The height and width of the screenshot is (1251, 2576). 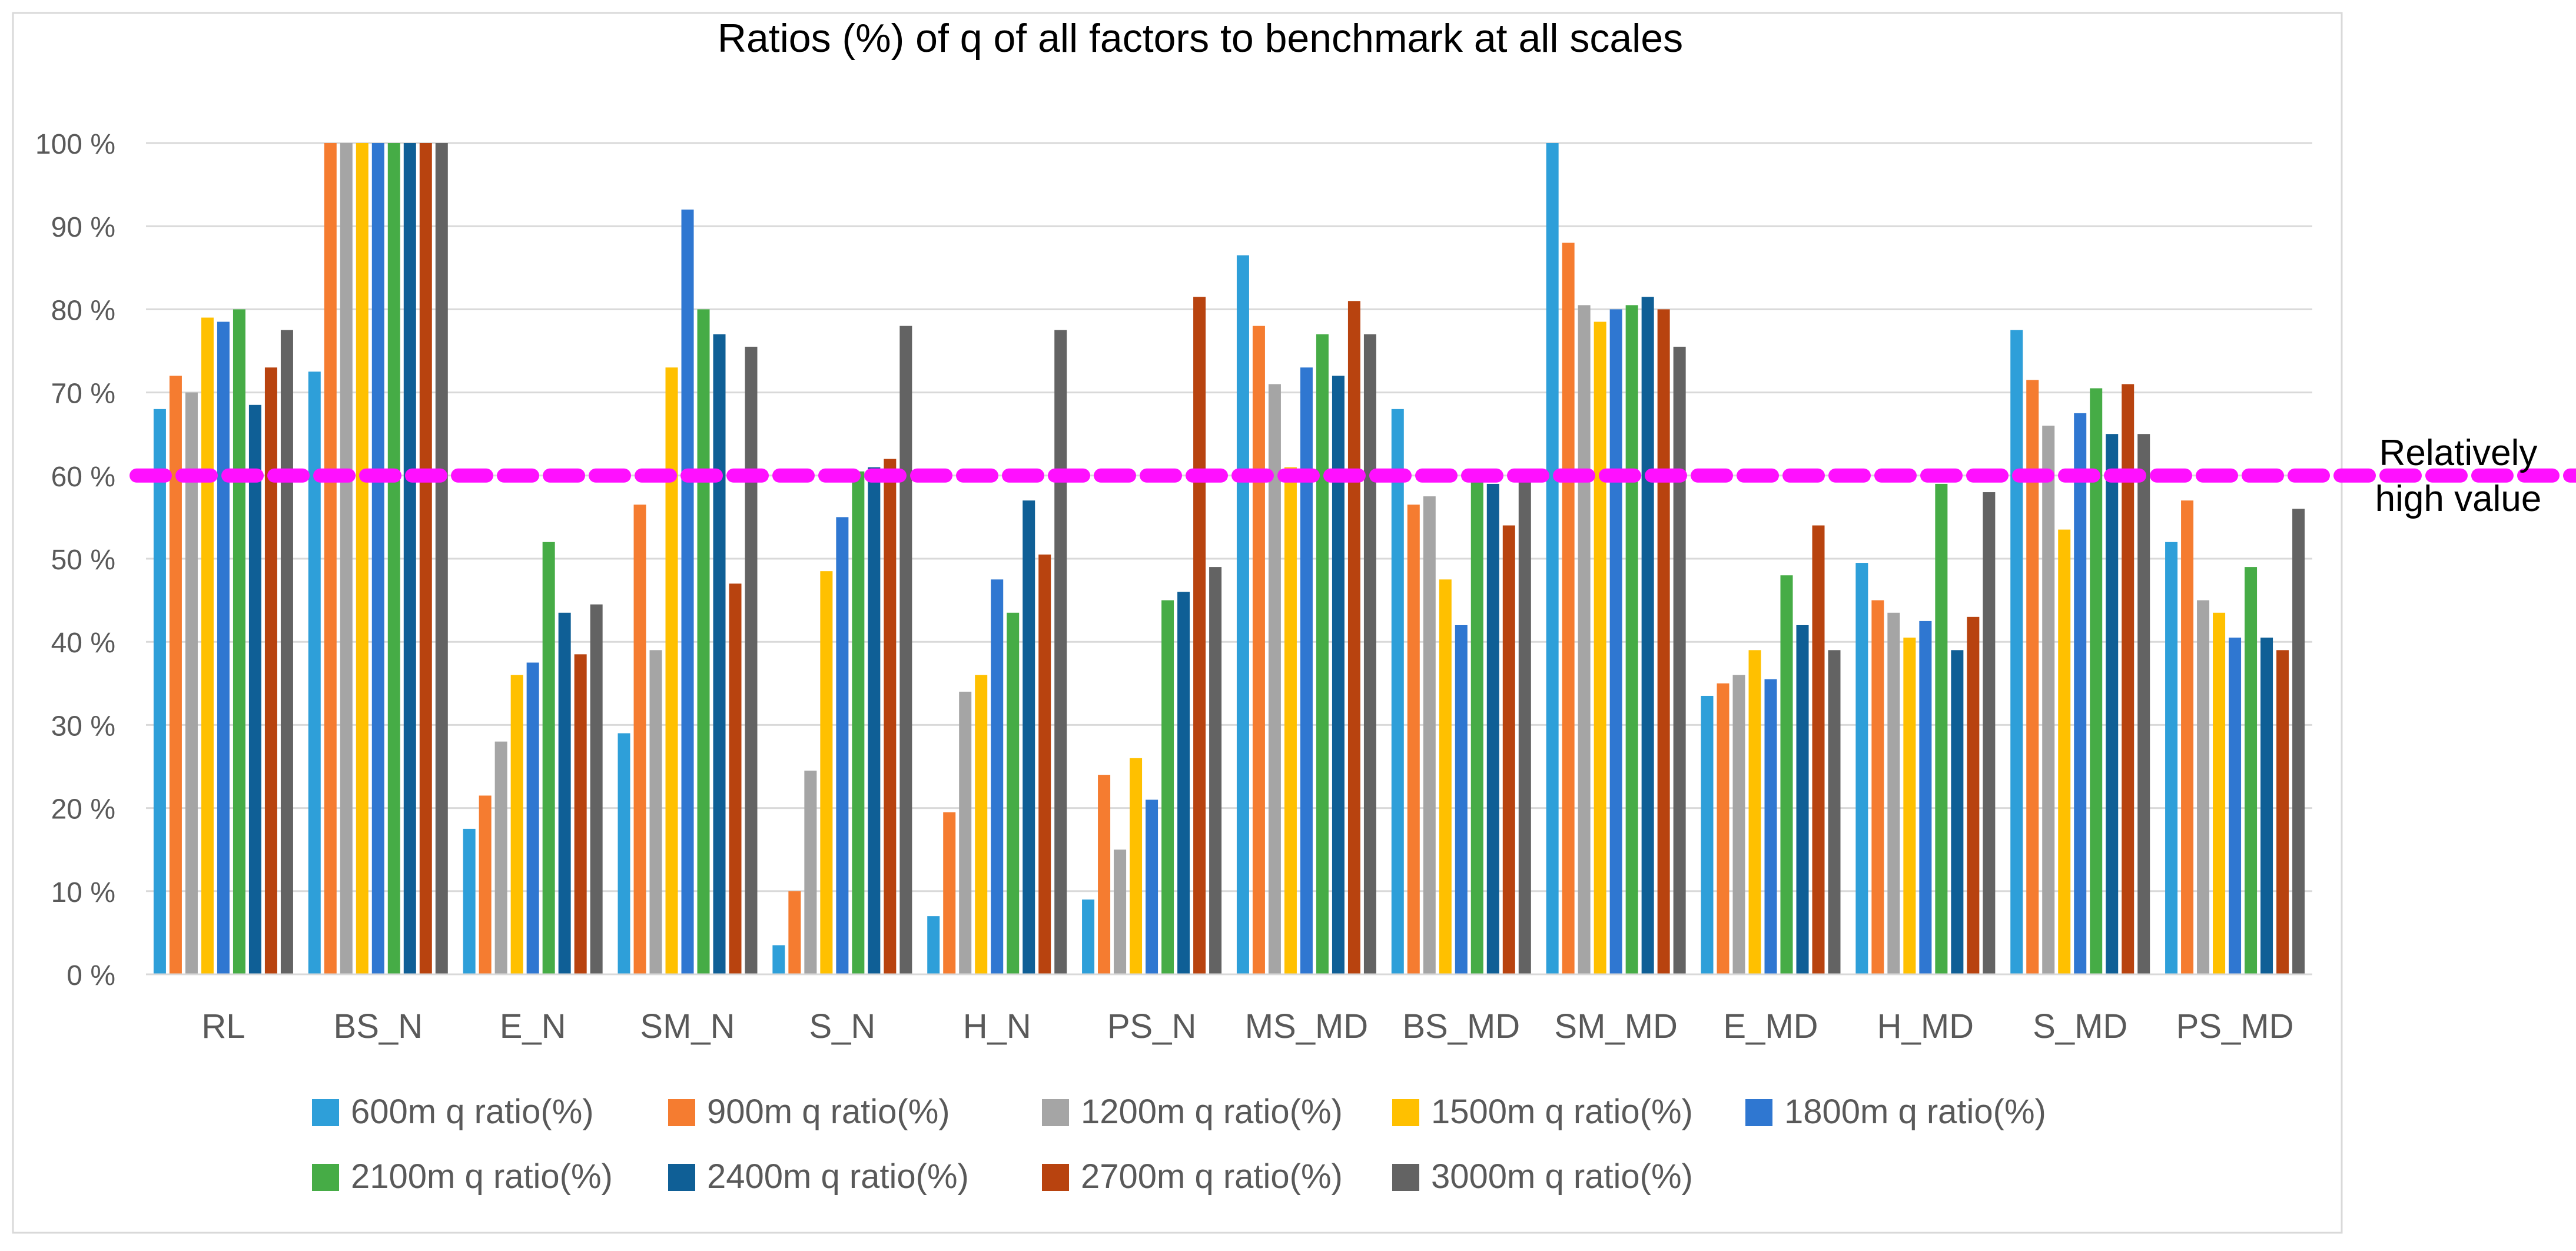 What do you see at coordinates (1306, 1026) in the screenshot?
I see `x-tick-label: MS_MD` at bounding box center [1306, 1026].